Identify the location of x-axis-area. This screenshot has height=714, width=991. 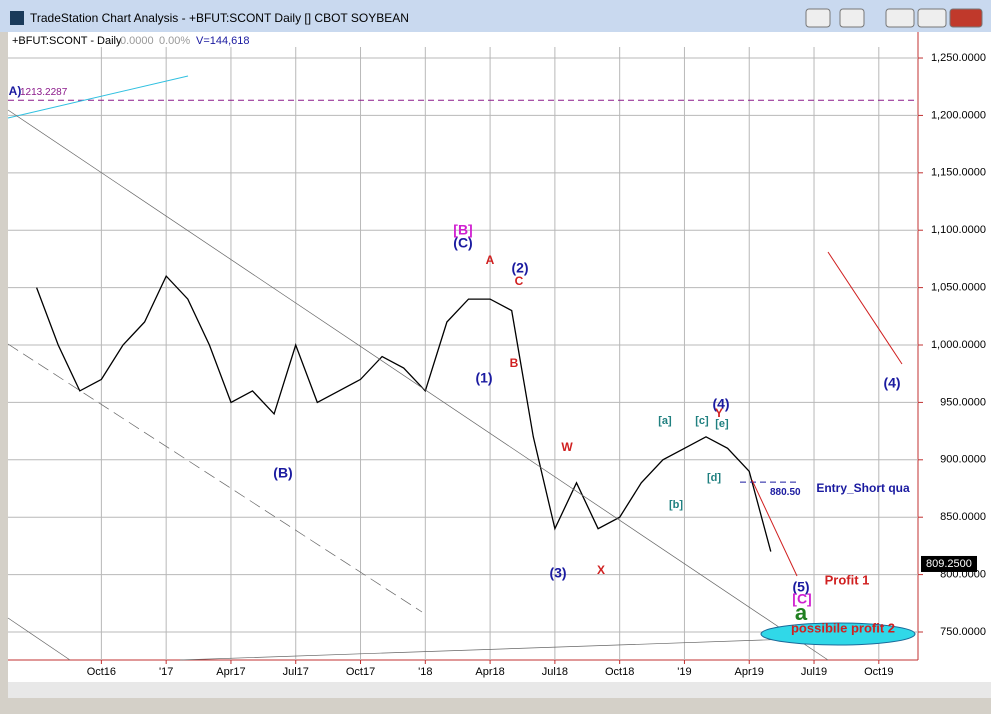
(499, 671).